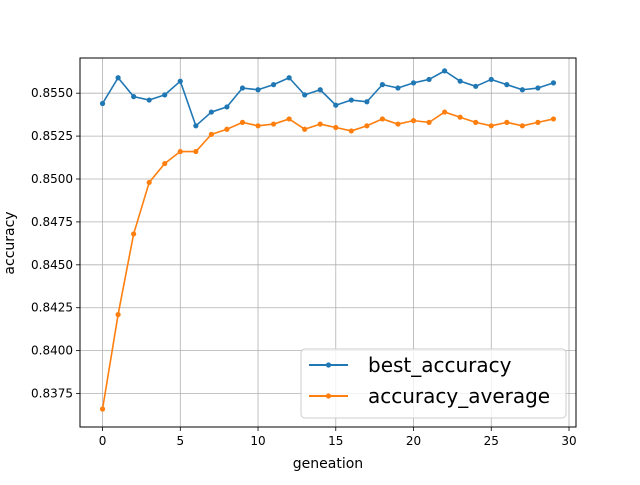  I want to click on y-tick-label: 0.8525, so click(52, 136).